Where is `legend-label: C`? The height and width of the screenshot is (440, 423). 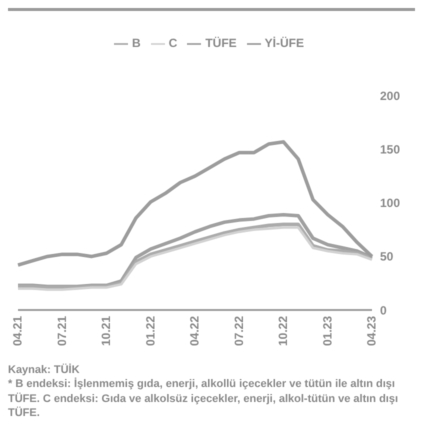
legend-label: C is located at coordinates (173, 43).